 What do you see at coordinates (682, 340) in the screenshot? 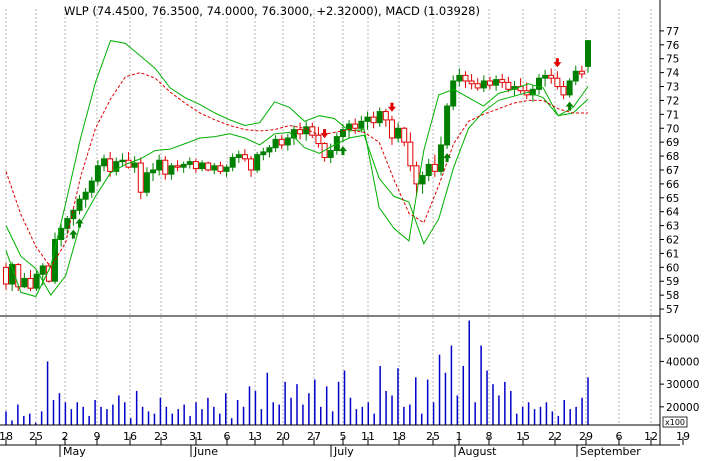
I see `volume-tick-label: 50000` at bounding box center [682, 340].